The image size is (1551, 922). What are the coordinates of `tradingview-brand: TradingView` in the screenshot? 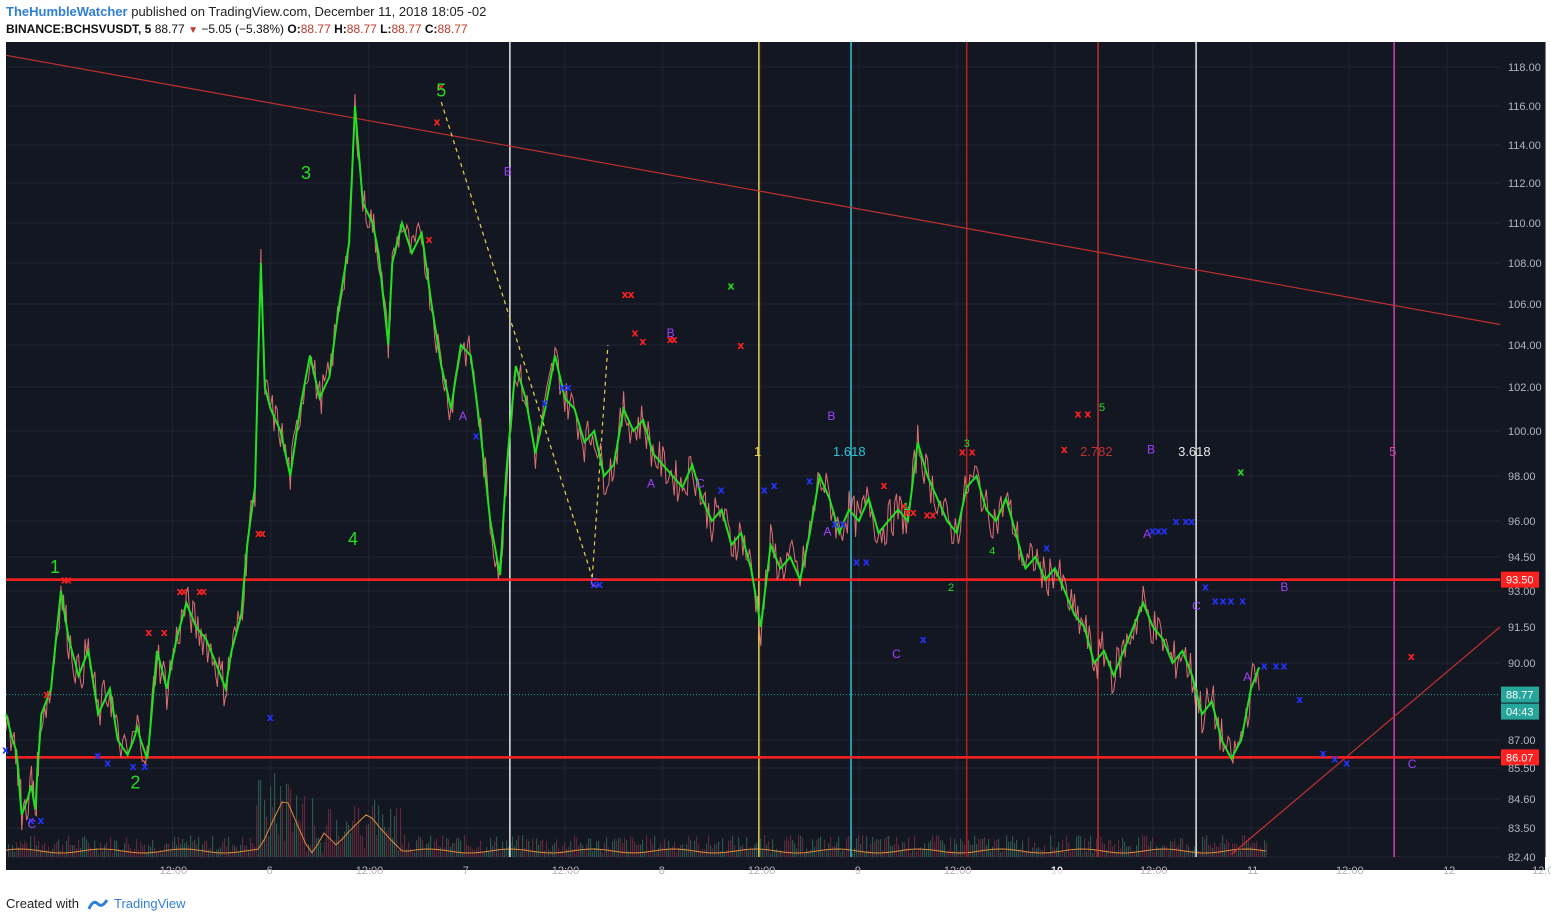 It's located at (150, 903).